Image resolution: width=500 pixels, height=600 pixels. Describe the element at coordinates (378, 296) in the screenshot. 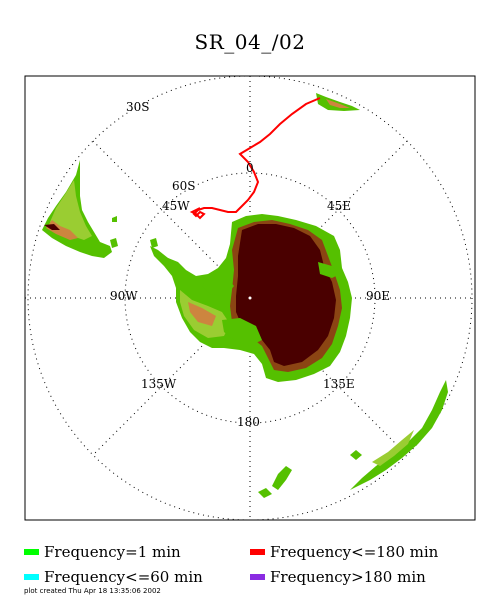

I see `label-90e: 90E` at that location.